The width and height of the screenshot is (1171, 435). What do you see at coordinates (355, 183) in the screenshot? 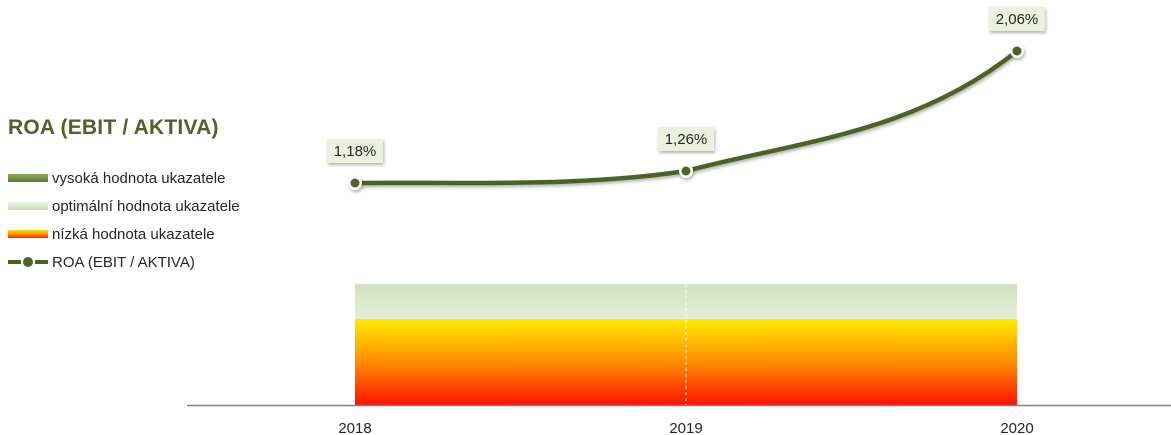
I see `data-point-2018` at bounding box center [355, 183].